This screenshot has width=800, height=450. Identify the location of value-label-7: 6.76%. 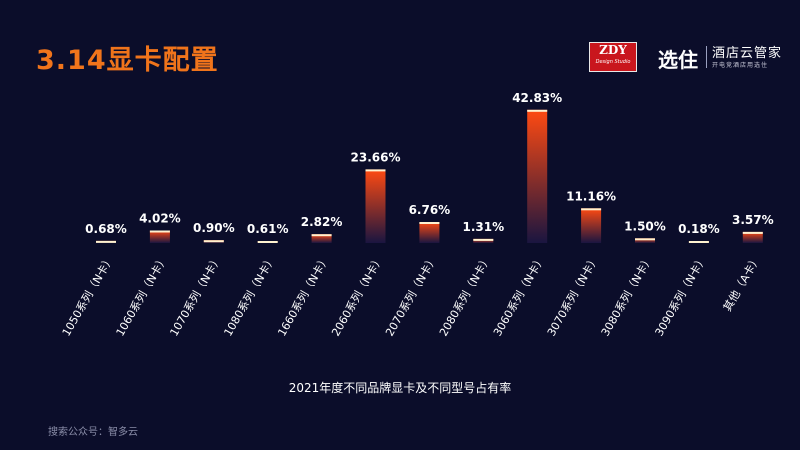
(430, 210).